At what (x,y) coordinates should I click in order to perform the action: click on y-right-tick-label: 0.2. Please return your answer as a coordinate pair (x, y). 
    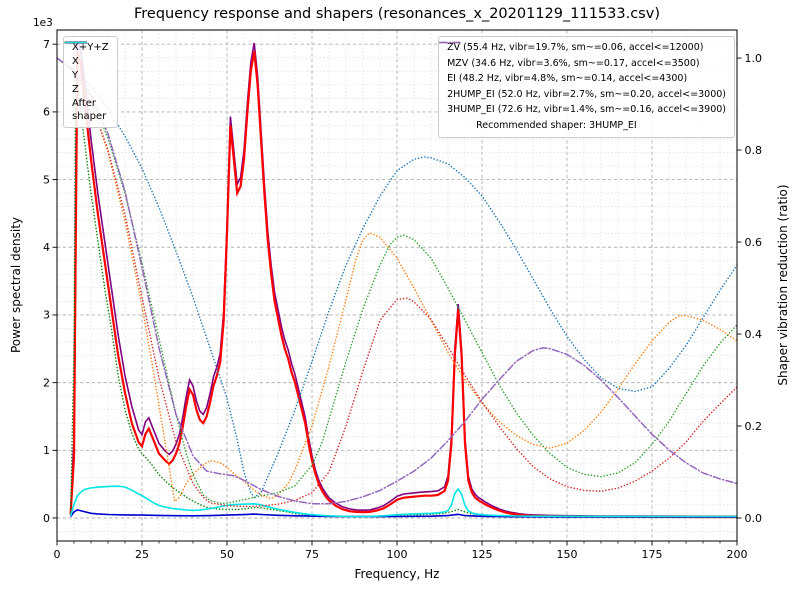
    Looking at the image, I should click on (754, 426).